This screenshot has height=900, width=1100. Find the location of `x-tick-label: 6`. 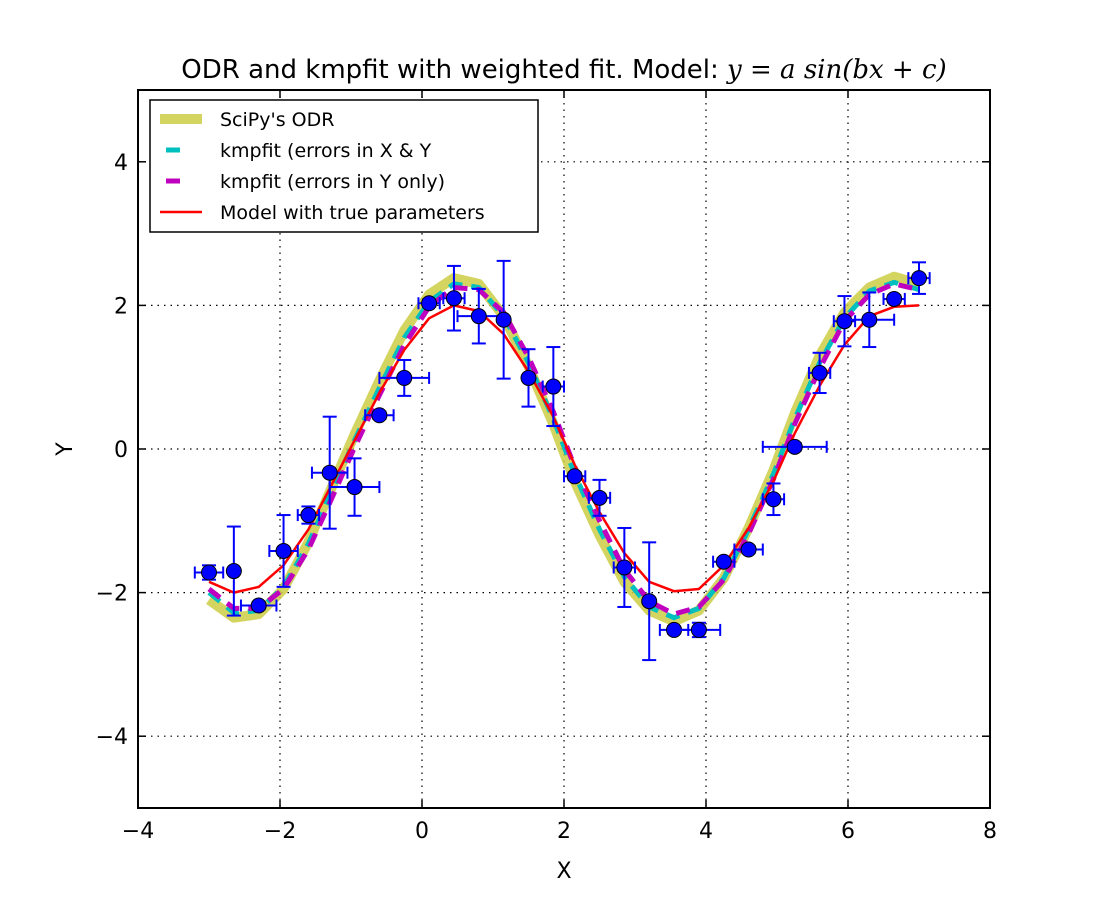

x-tick-label: 6 is located at coordinates (848, 831).